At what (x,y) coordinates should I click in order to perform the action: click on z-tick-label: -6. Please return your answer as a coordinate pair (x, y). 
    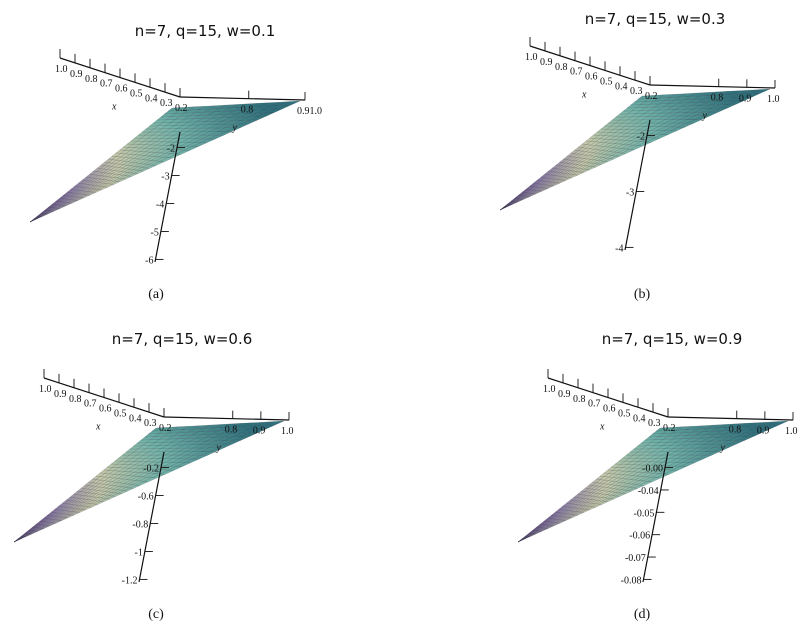
    Looking at the image, I should click on (149, 260).